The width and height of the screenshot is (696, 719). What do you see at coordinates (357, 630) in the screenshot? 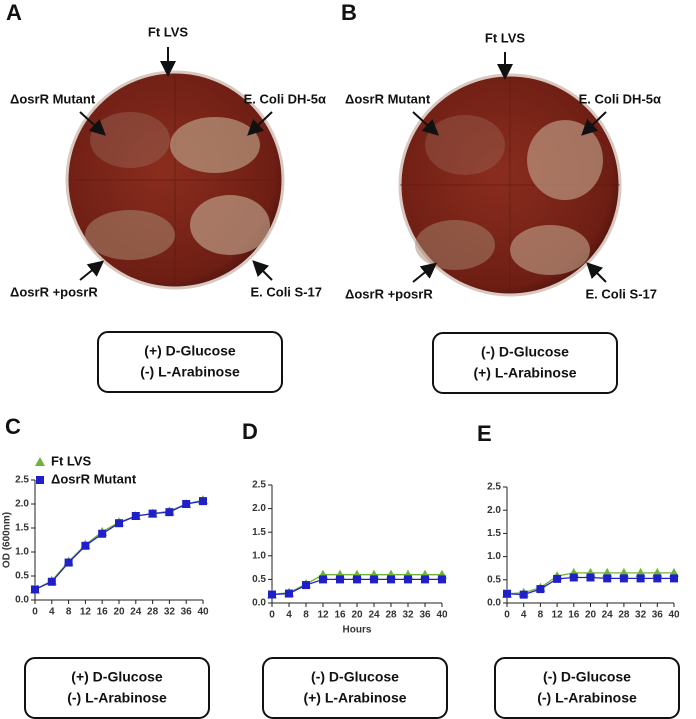
I see `x-axis-label: Hours` at bounding box center [357, 630].